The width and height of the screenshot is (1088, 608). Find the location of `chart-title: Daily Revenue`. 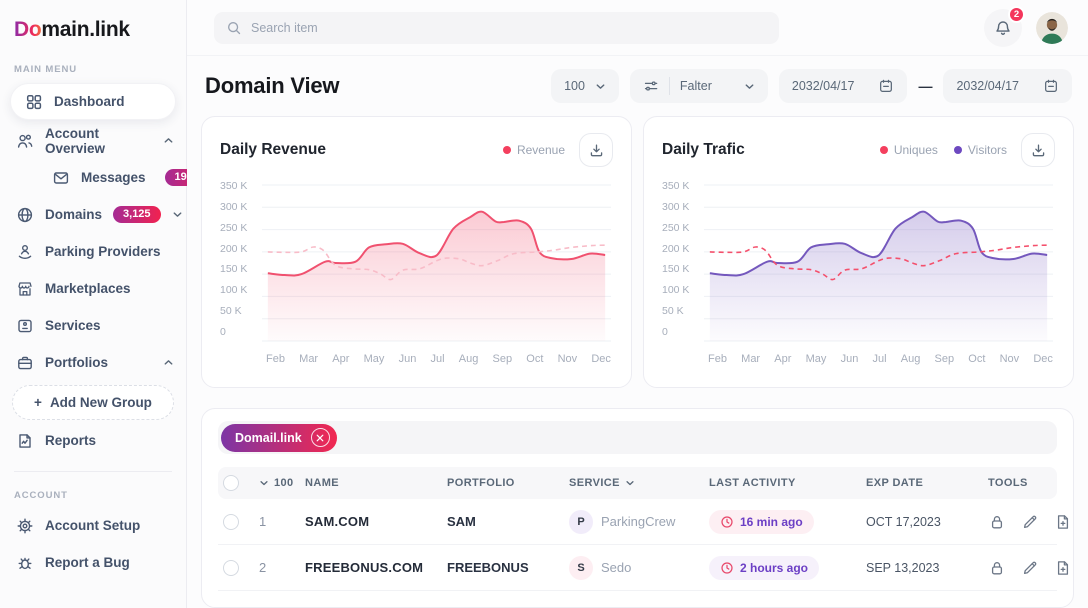

chart-title: Daily Revenue is located at coordinates (273, 149).